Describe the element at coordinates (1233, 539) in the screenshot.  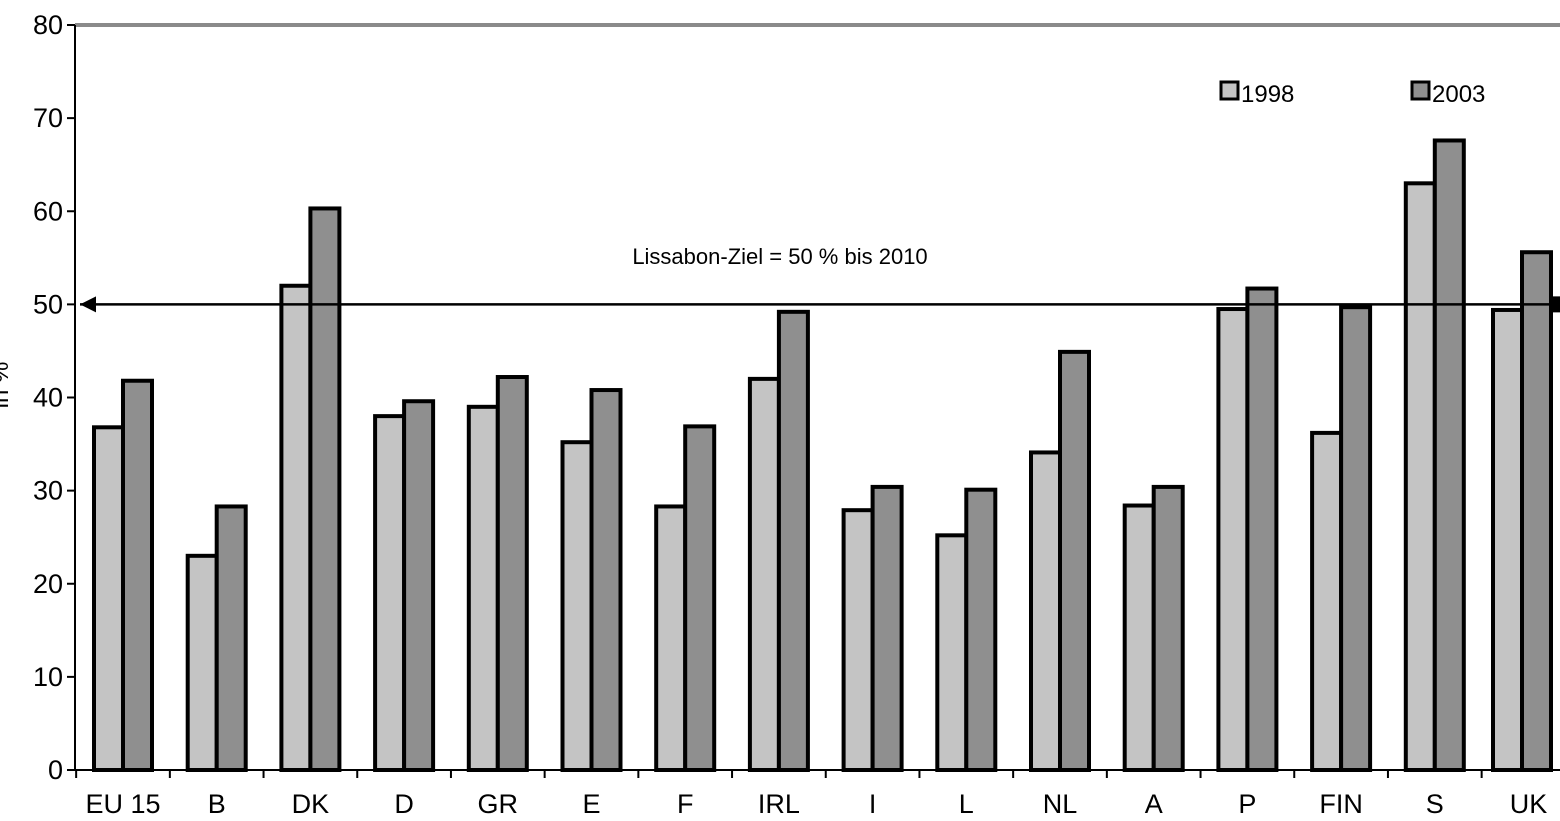
I see `bar-1998-p` at that location.